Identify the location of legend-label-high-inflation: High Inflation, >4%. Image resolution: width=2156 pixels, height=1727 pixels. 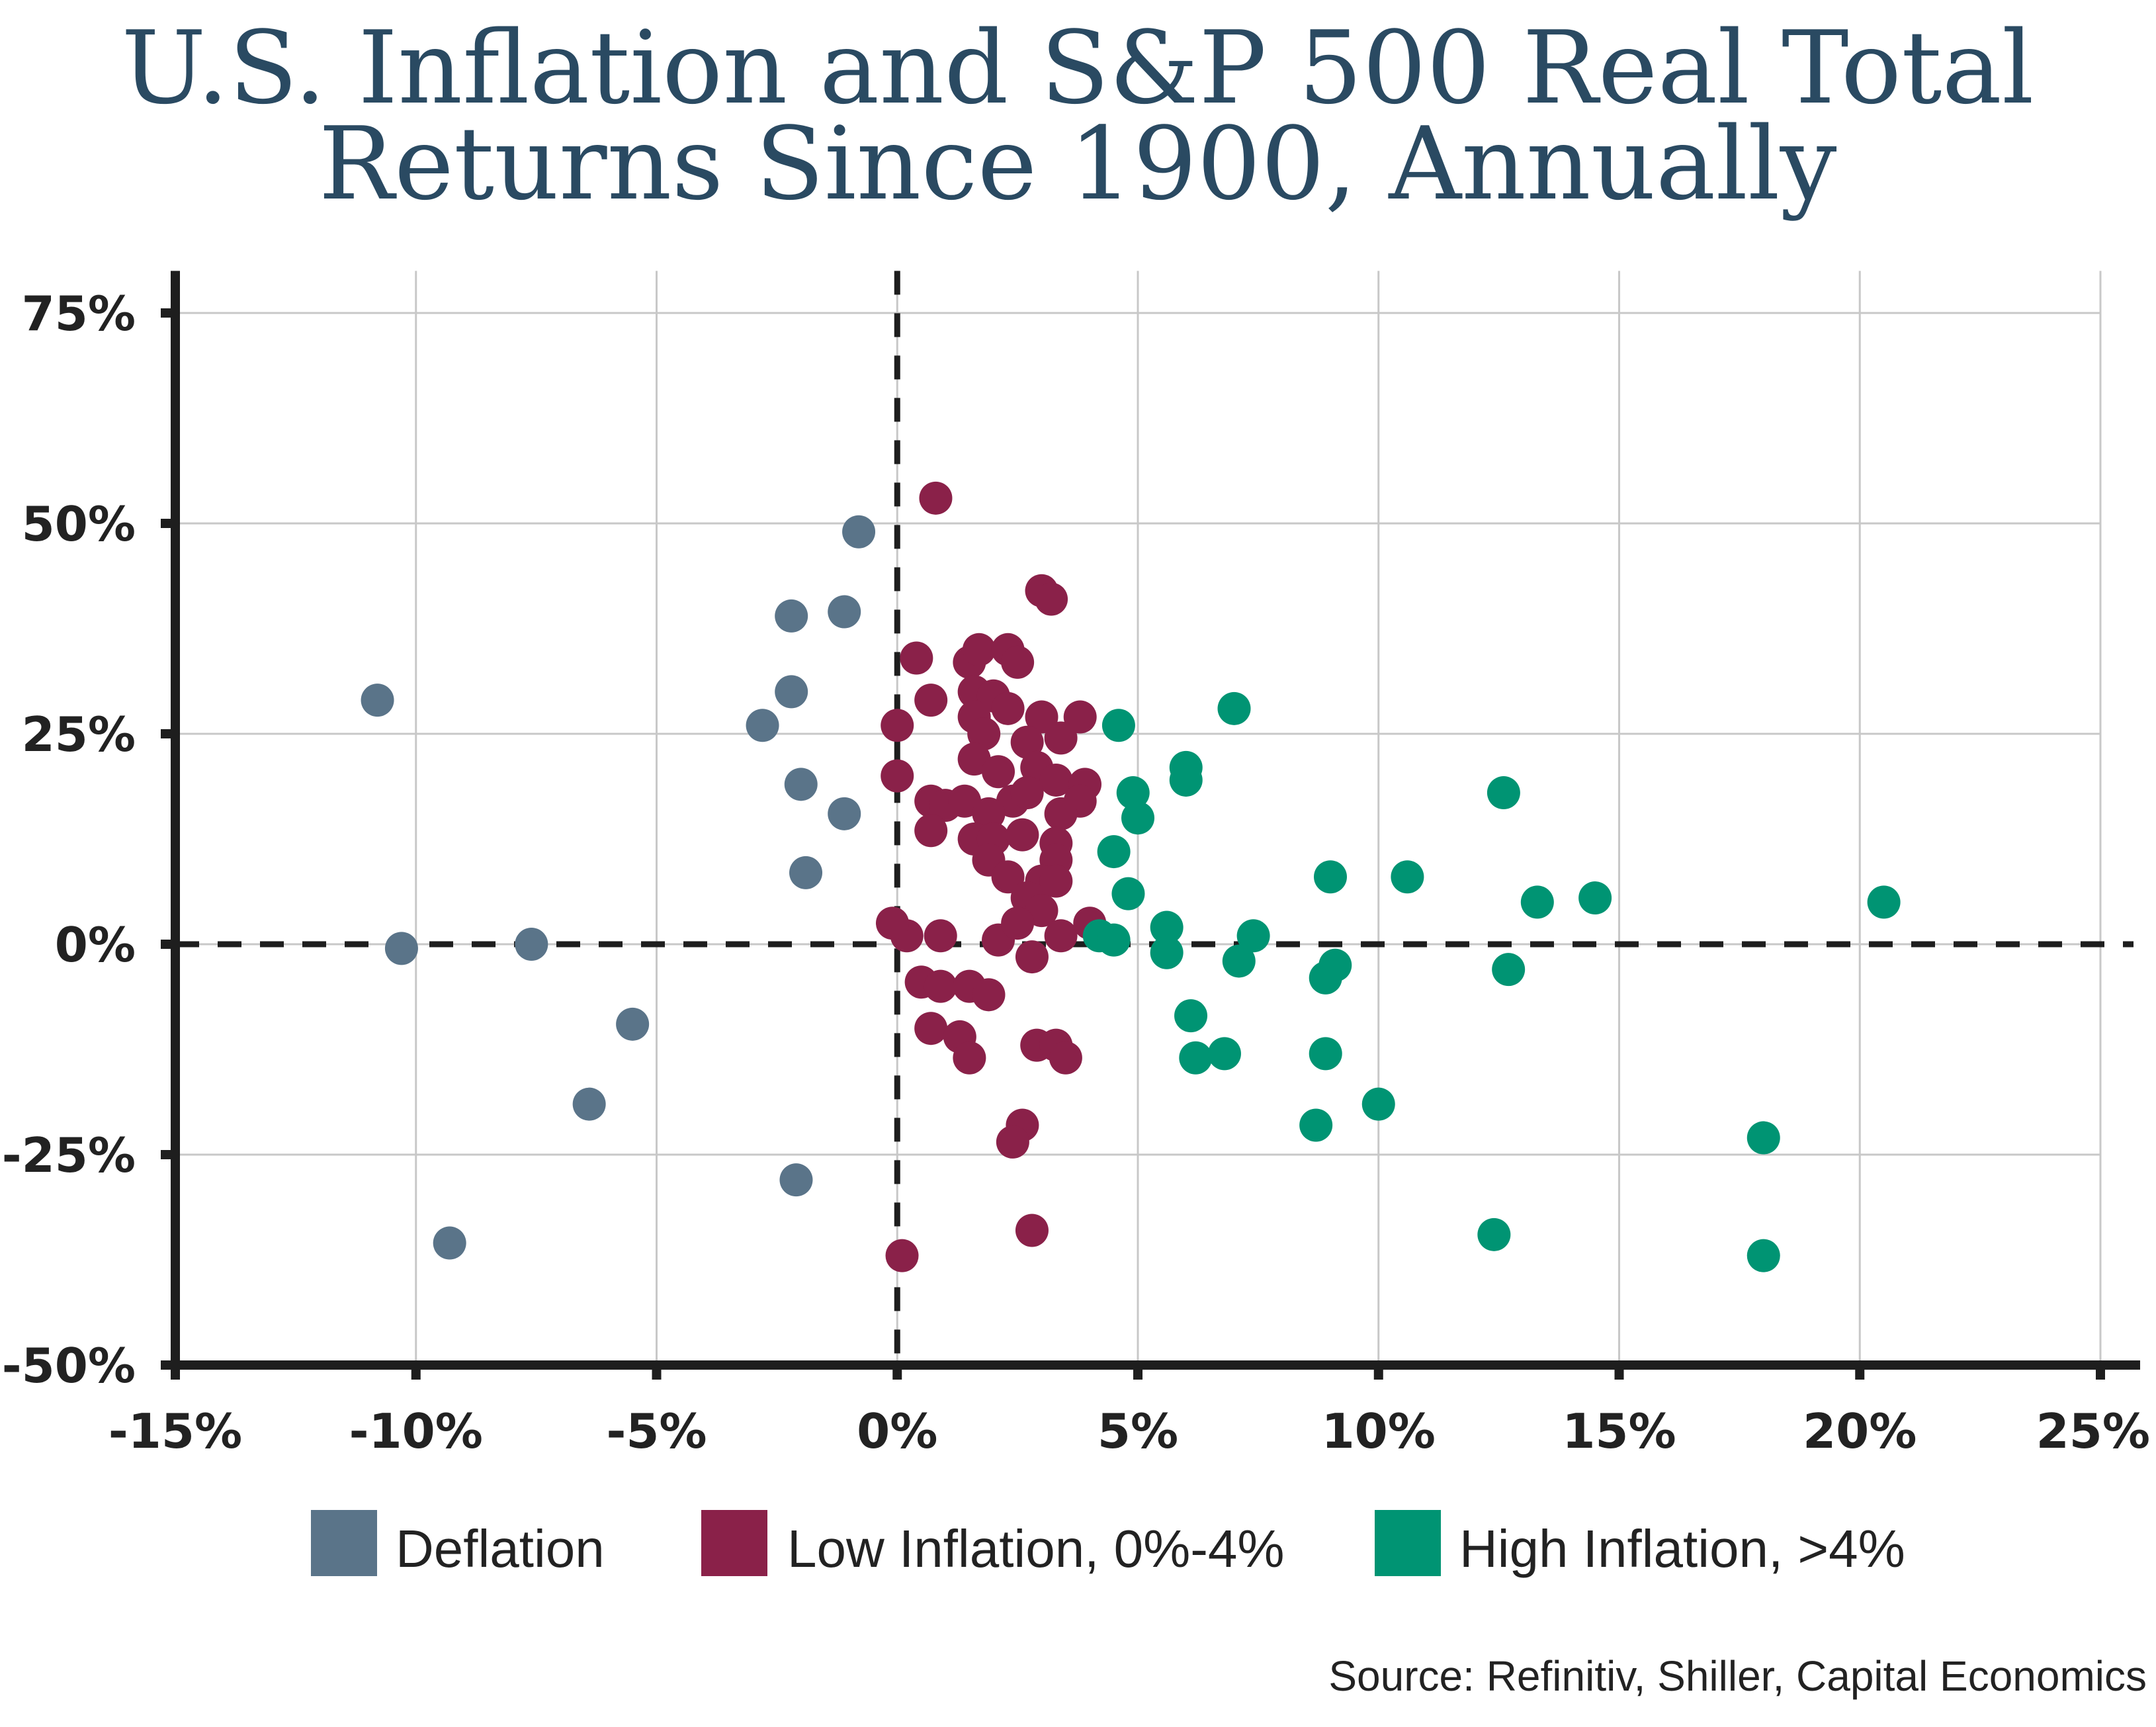
(1682, 1548).